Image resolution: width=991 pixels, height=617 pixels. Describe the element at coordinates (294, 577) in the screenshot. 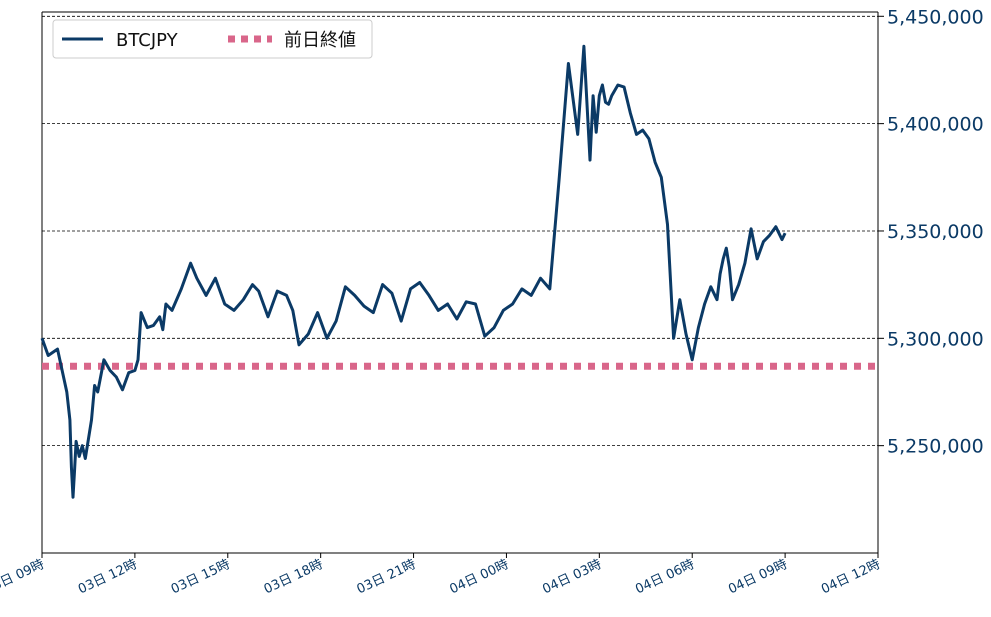

I see `x-tick-label: 03日 18時` at that location.